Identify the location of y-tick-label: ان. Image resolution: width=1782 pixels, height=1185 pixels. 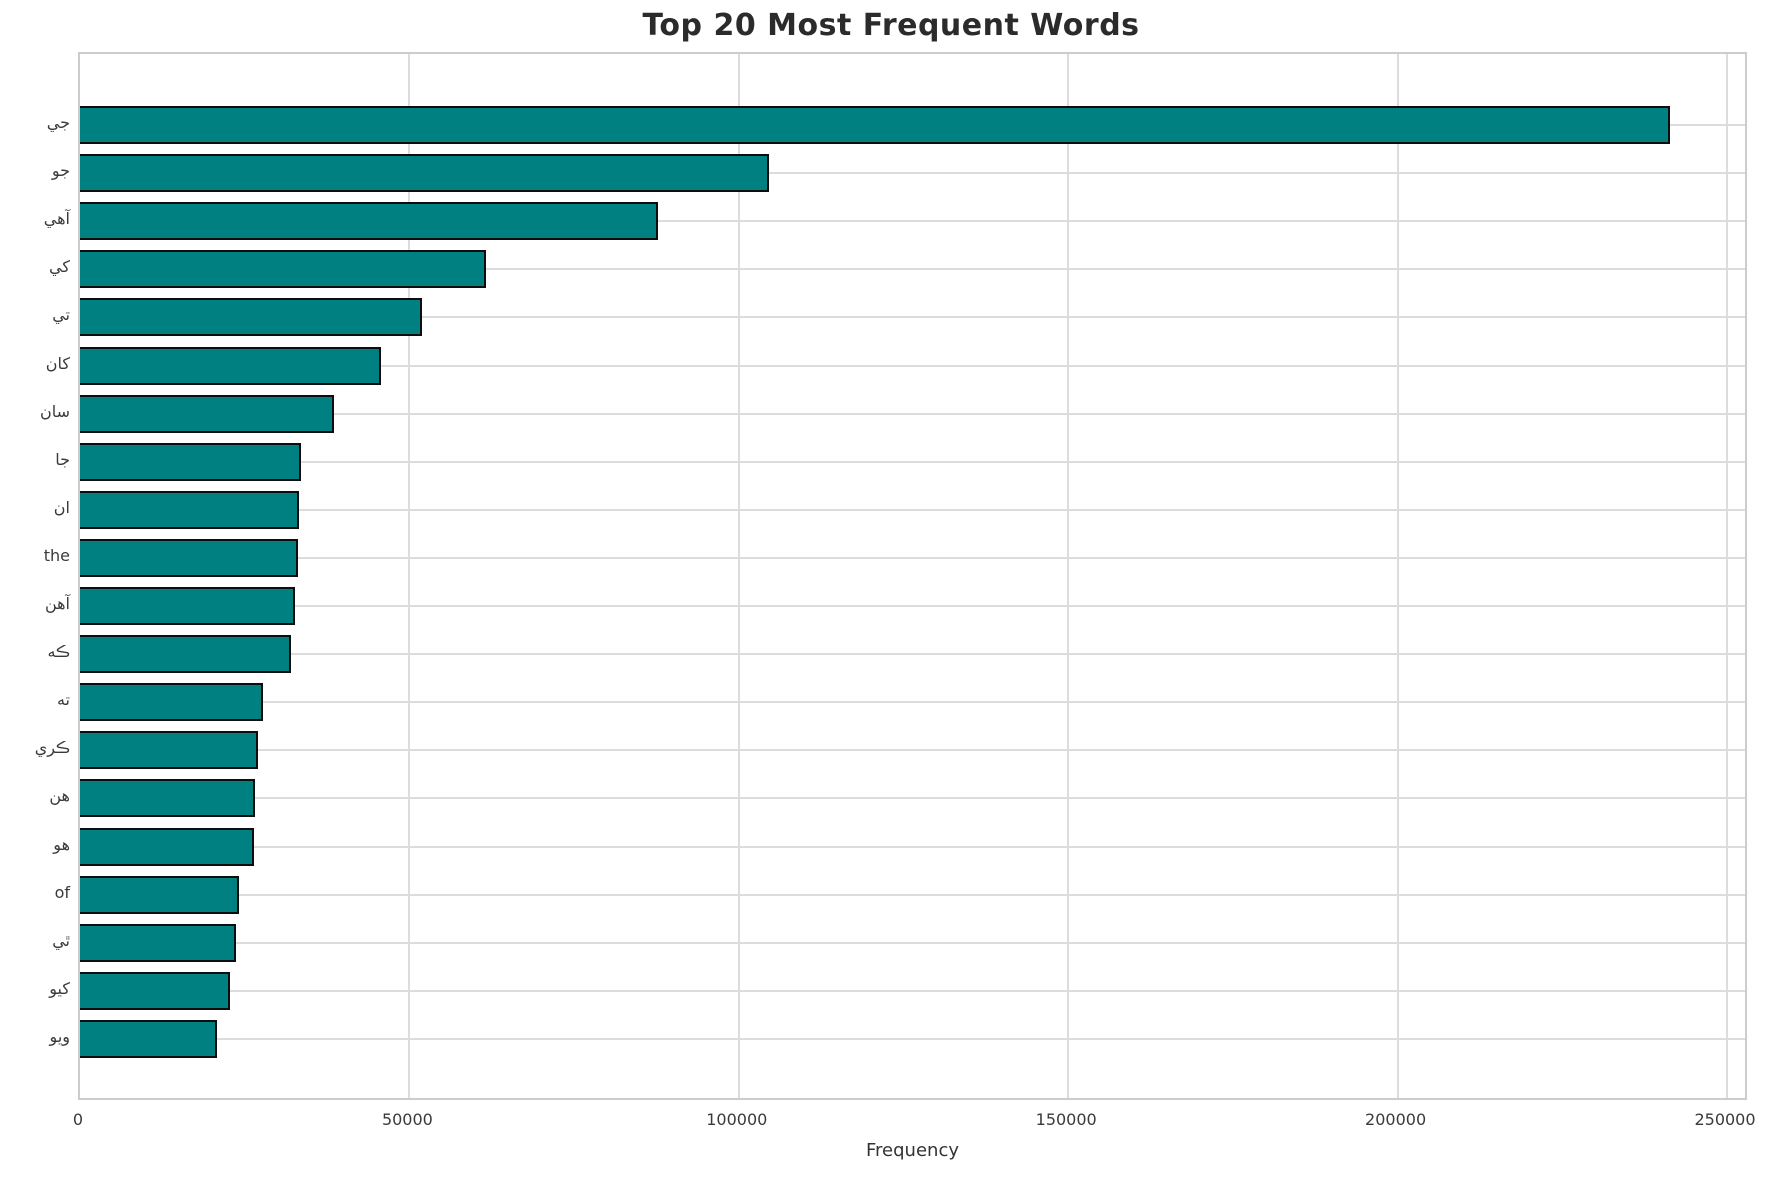
(61, 507).